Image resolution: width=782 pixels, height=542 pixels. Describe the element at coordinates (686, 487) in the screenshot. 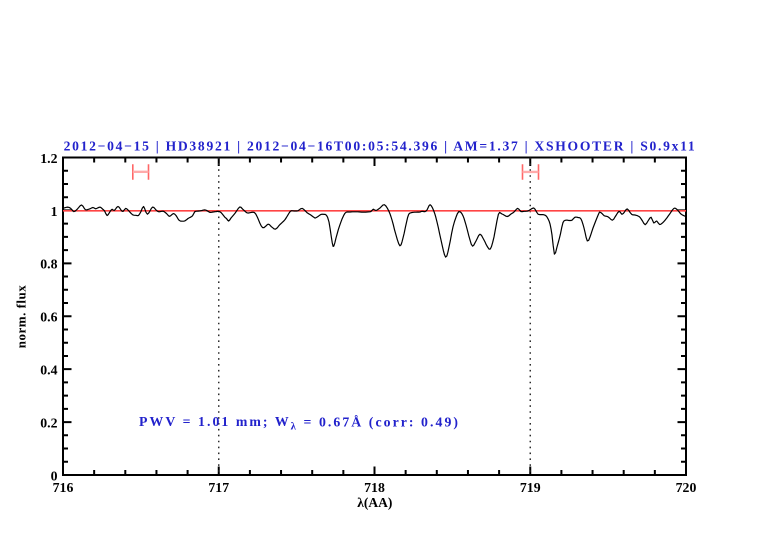

I see `svg-text: 720` at that location.